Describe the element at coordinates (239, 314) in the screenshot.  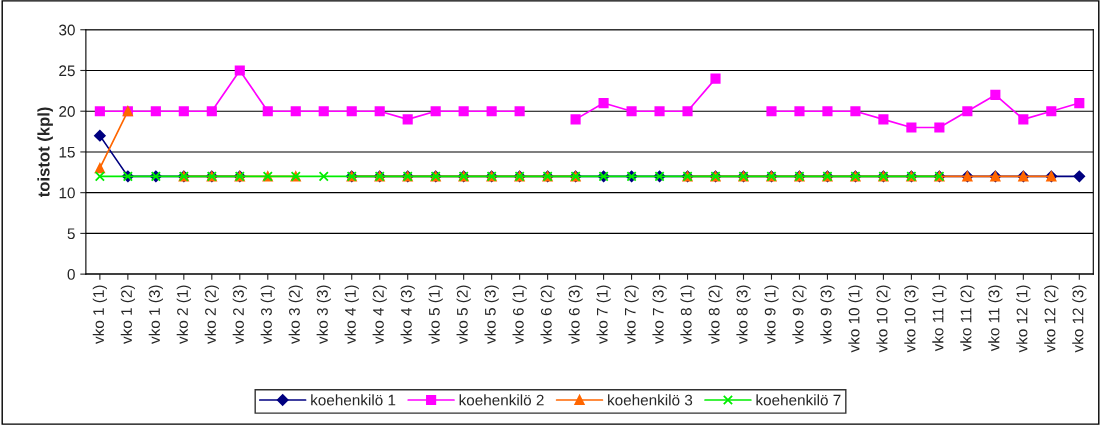
I see `x-tick-label: vko 2 (3)` at that location.